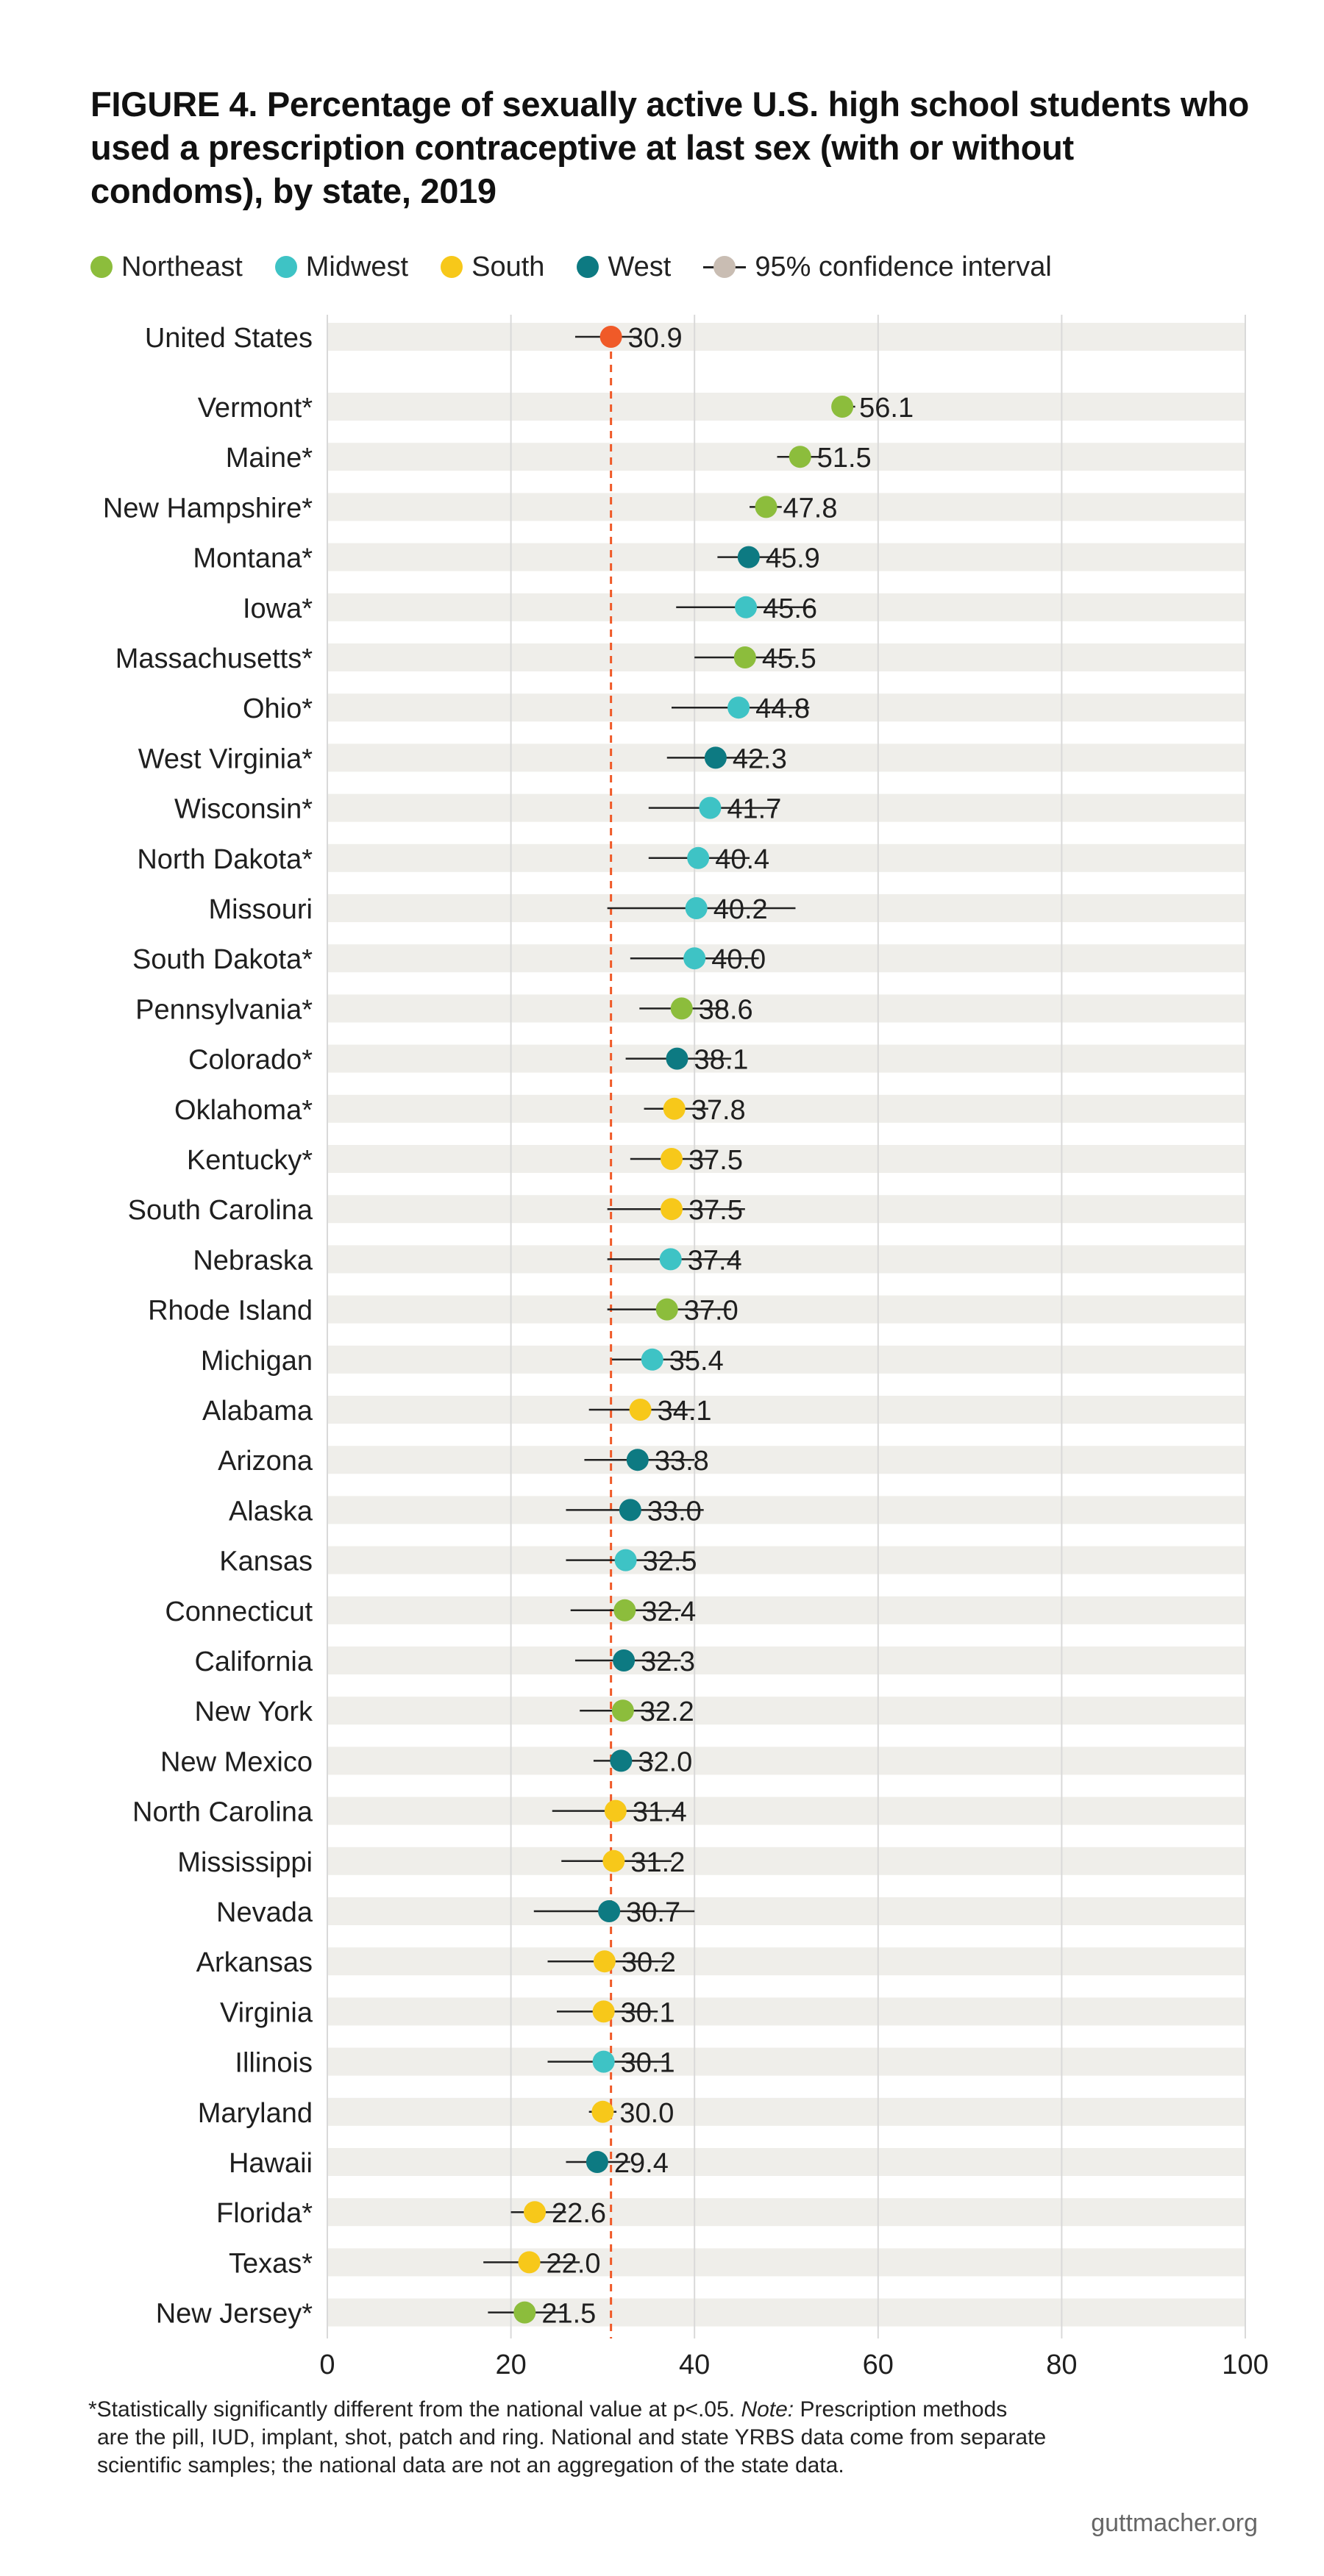 This screenshot has width=1324, height=2576. Describe the element at coordinates (462, 758) in the screenshot. I see `row-west-virginia: West Virginia* 42.3` at that location.